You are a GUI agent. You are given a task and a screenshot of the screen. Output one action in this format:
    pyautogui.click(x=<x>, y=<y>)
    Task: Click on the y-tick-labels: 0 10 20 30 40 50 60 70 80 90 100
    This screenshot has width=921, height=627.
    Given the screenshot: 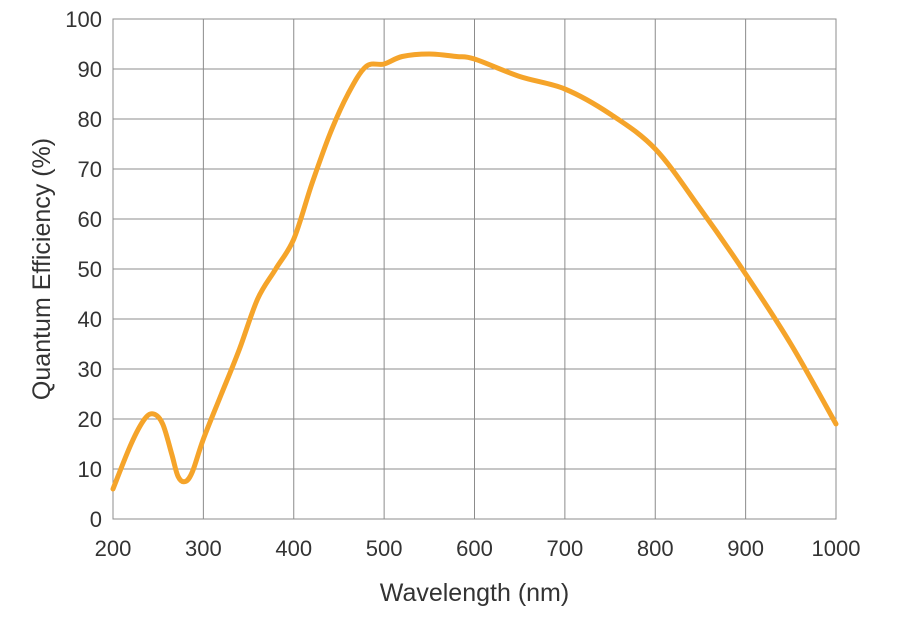 What is the action you would take?
    pyautogui.click(x=83, y=269)
    